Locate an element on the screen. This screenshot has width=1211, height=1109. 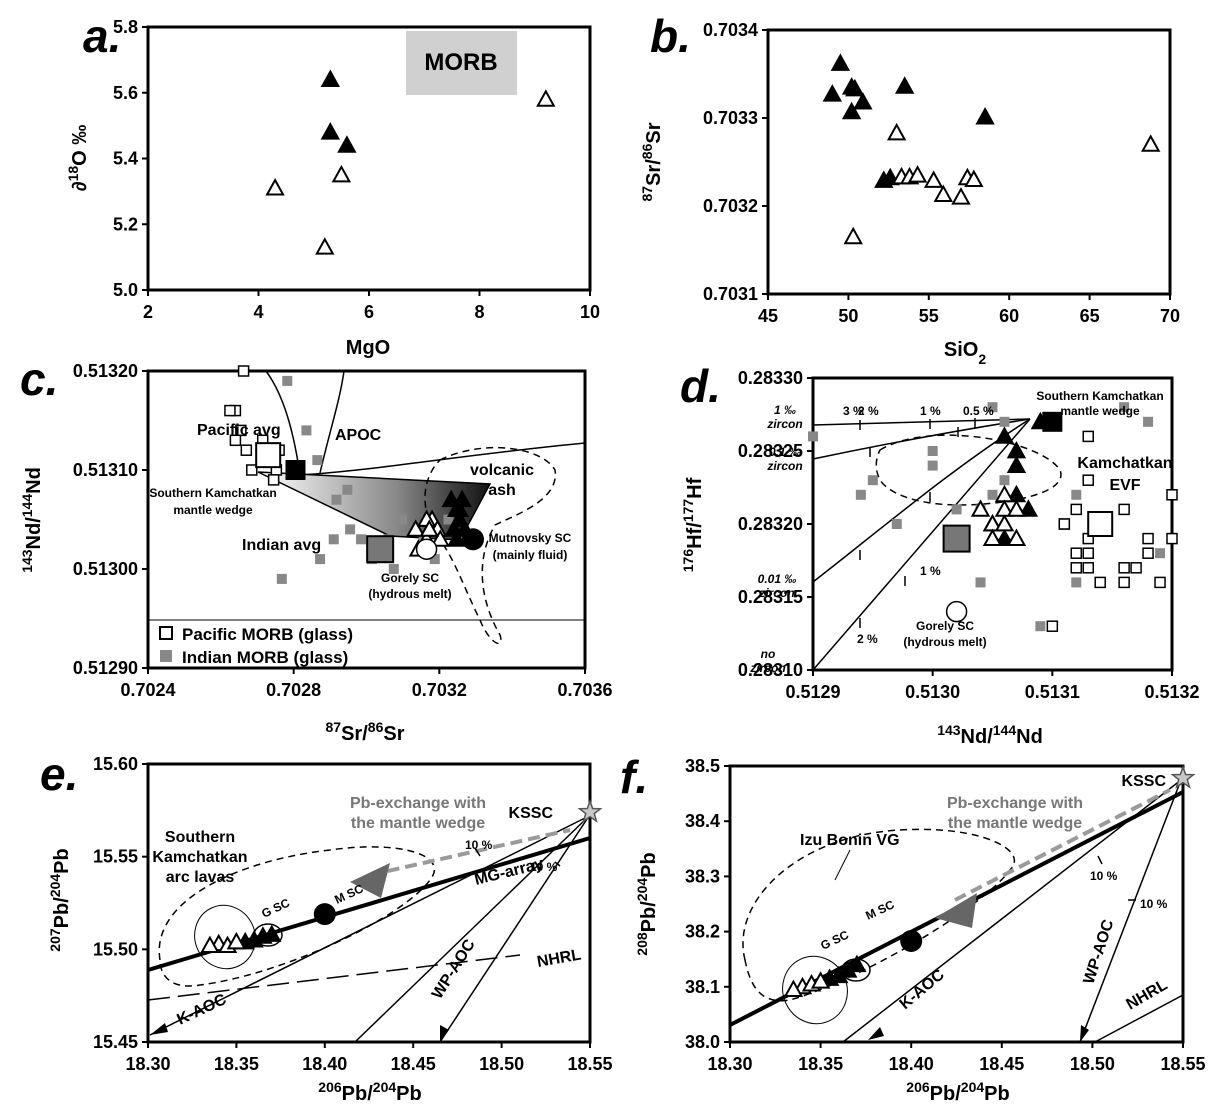
y-tick-label: 0.28310 is located at coordinates (770, 670).